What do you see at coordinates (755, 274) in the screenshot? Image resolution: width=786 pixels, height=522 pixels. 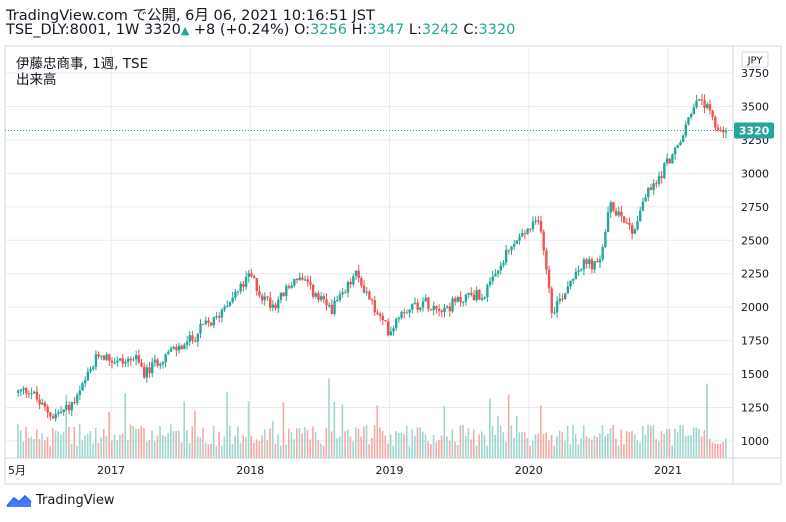 I see `price-tick-label: 2250` at bounding box center [755, 274].